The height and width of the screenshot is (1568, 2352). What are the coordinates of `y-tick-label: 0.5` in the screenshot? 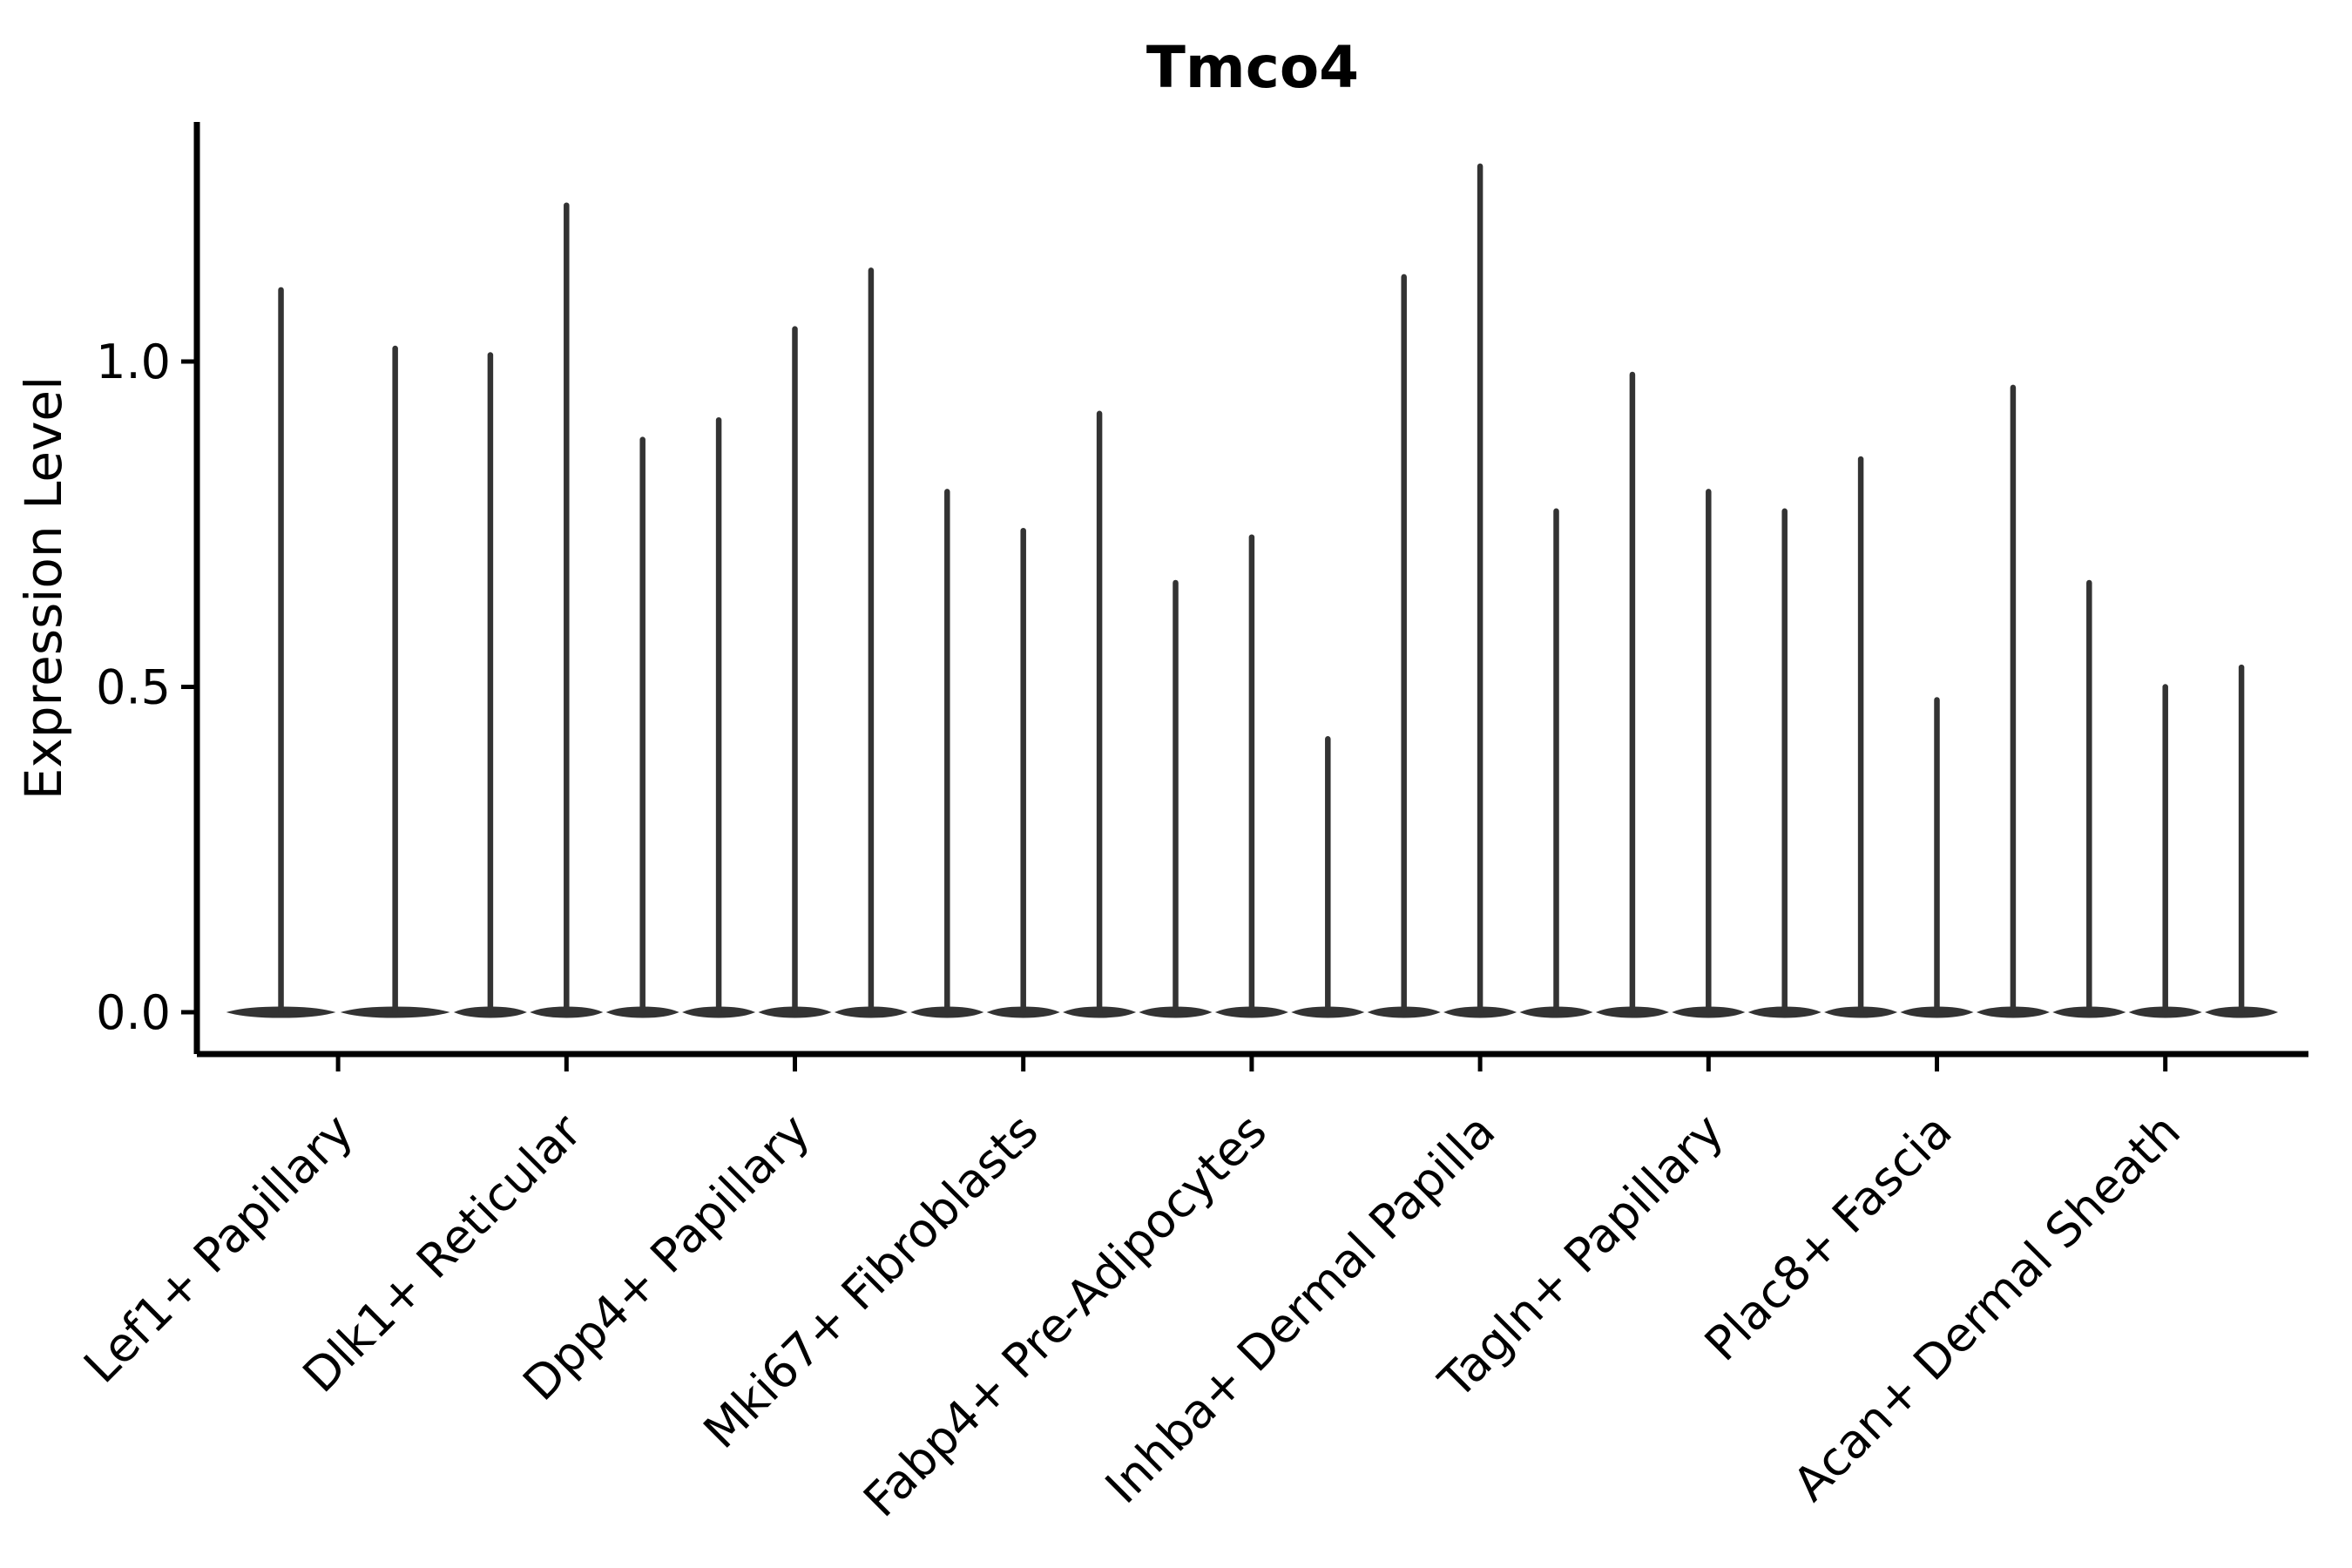 It's located at (134, 687).